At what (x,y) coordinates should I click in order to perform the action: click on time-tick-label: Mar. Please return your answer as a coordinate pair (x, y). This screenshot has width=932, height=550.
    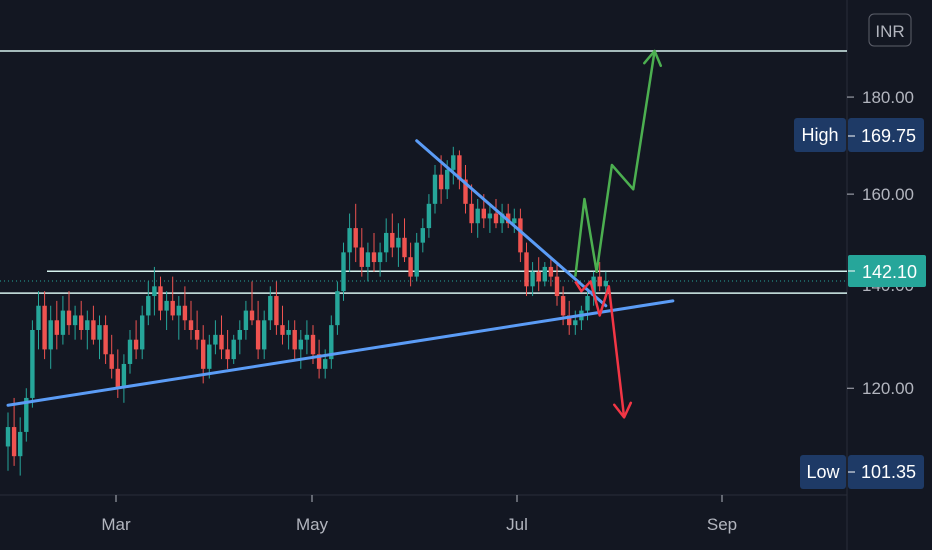
    Looking at the image, I should click on (116, 524).